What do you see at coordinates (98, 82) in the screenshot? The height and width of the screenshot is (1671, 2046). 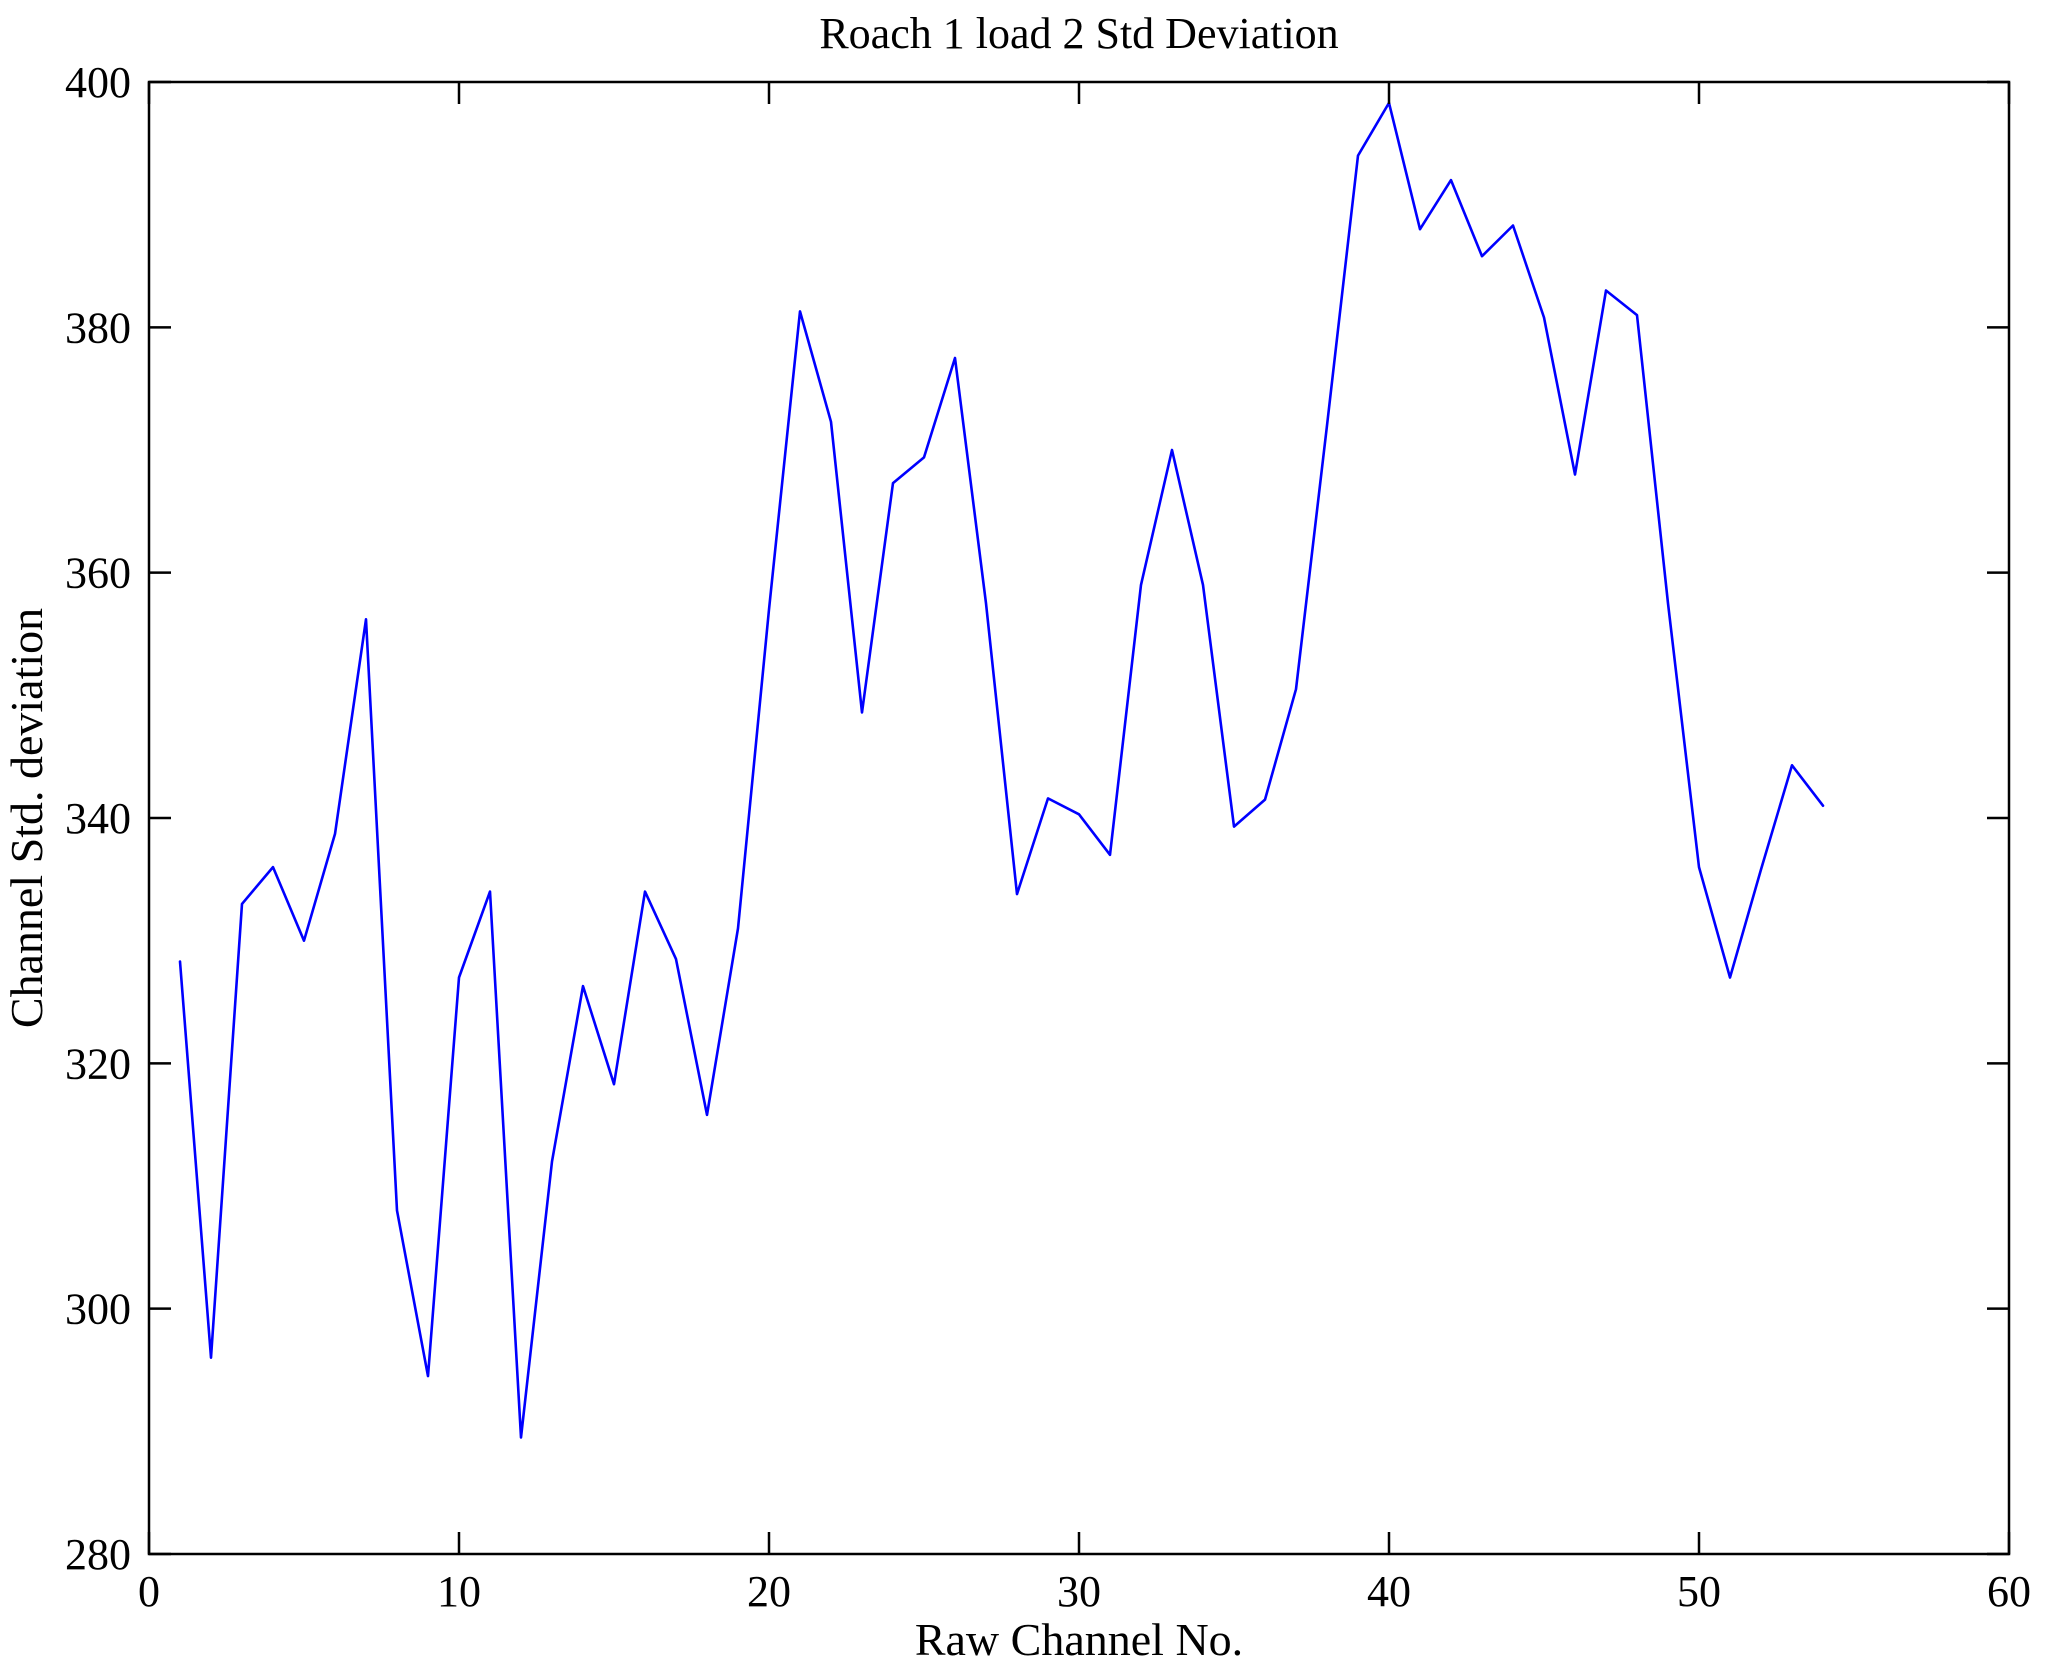 I see `y-tick-label: 400` at bounding box center [98, 82].